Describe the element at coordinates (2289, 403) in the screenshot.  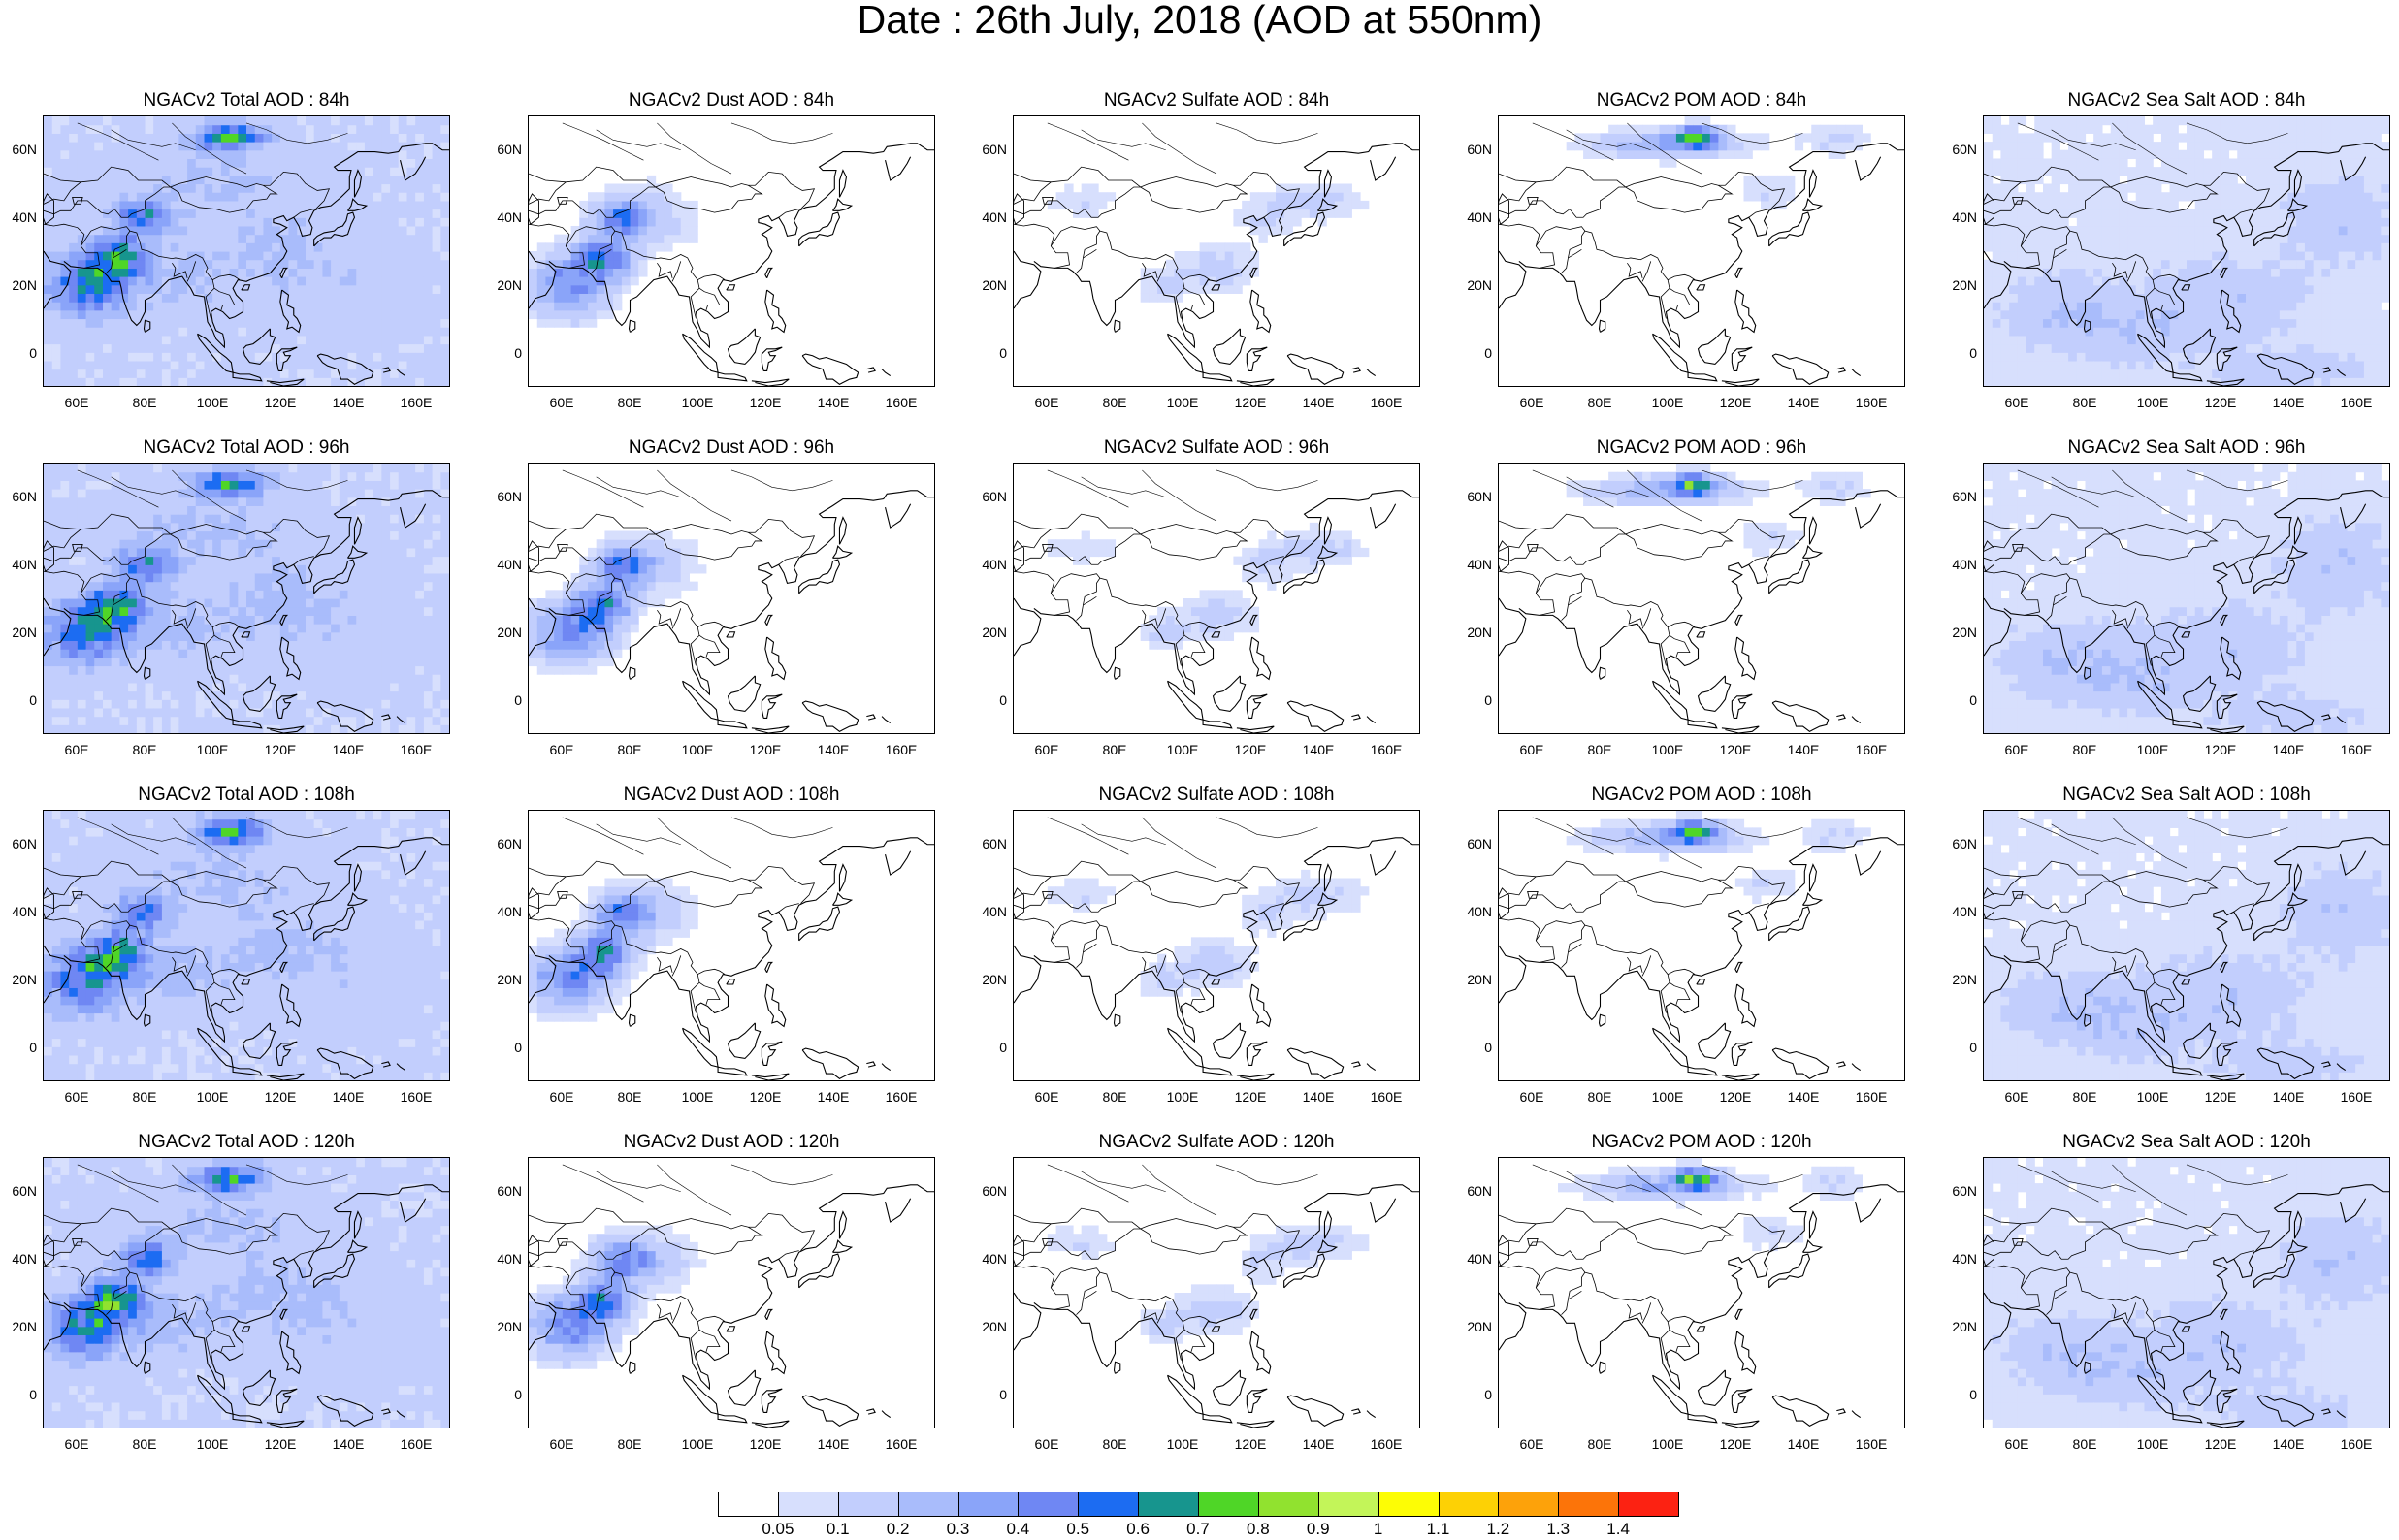
I see `lon-tick-label: 140E` at that location.